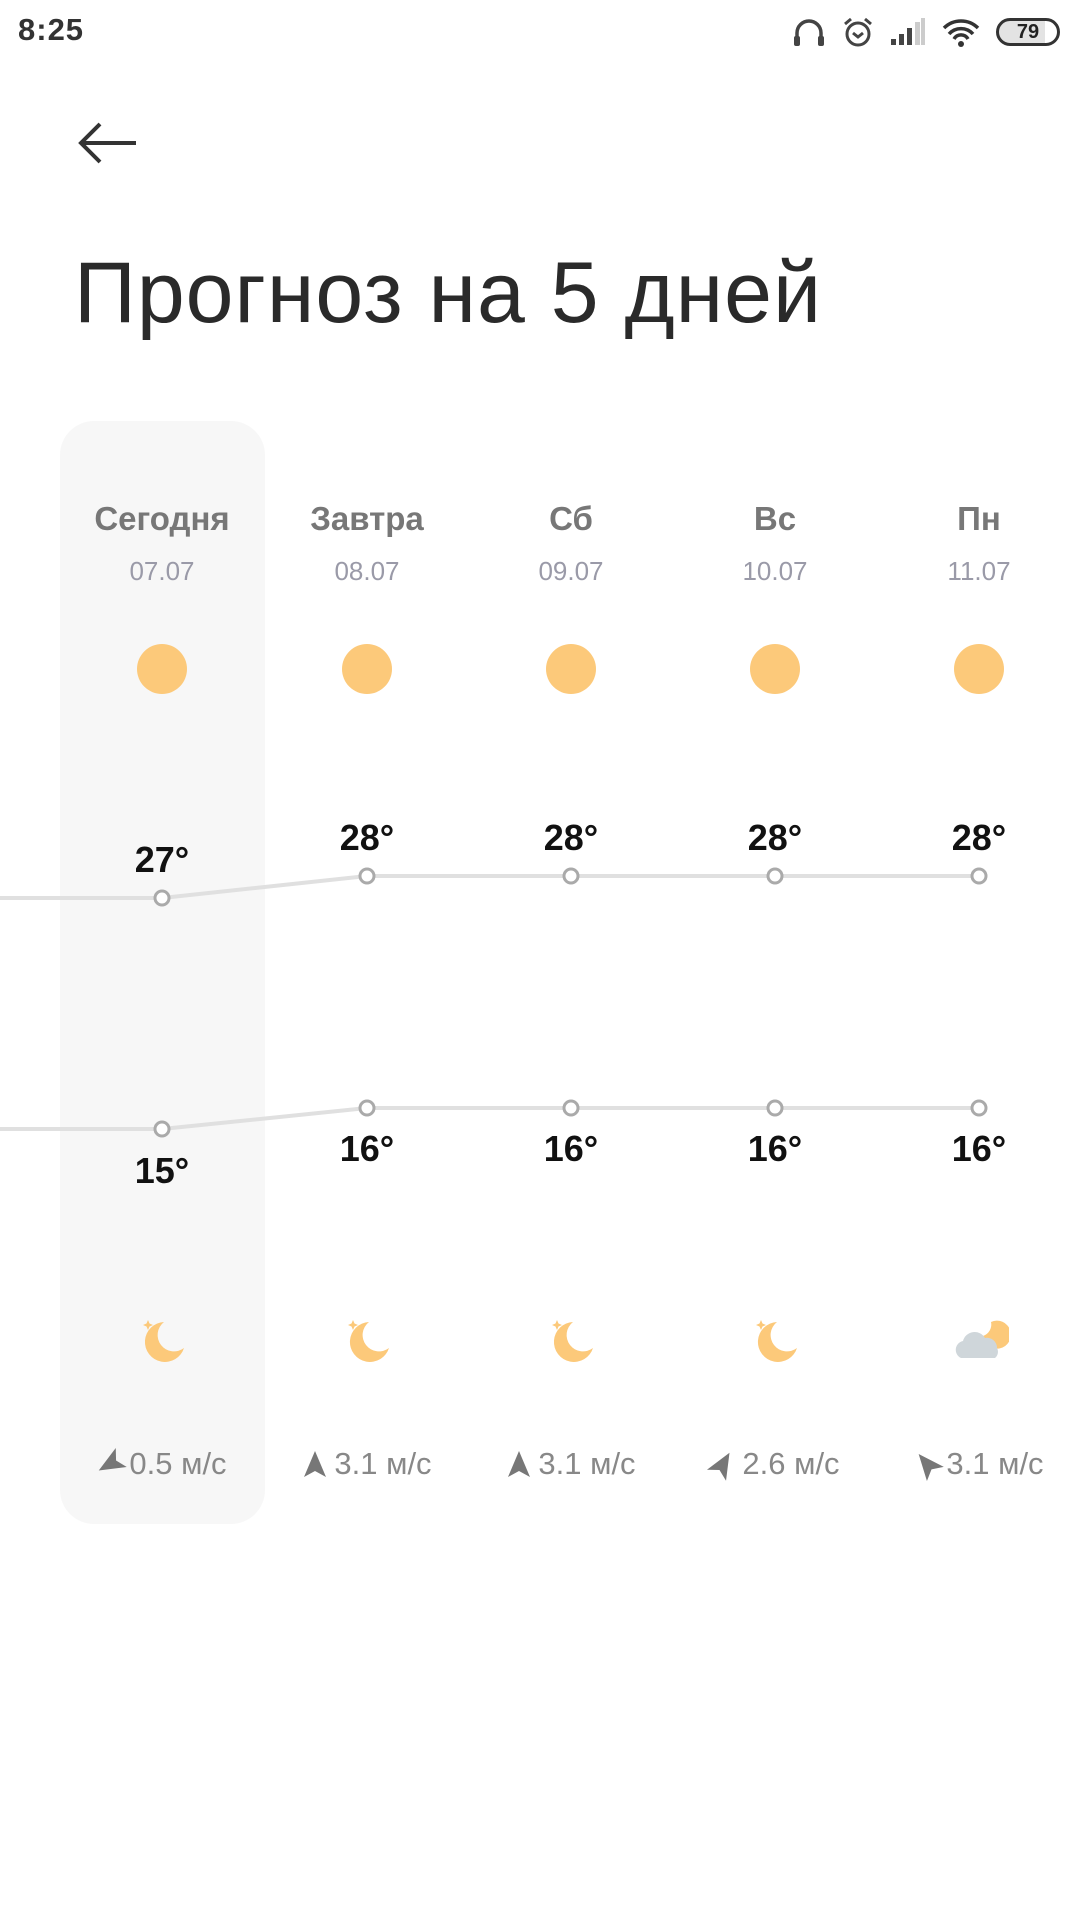 The image size is (1080, 1920). I want to click on date-label: 09.07, so click(571, 571).